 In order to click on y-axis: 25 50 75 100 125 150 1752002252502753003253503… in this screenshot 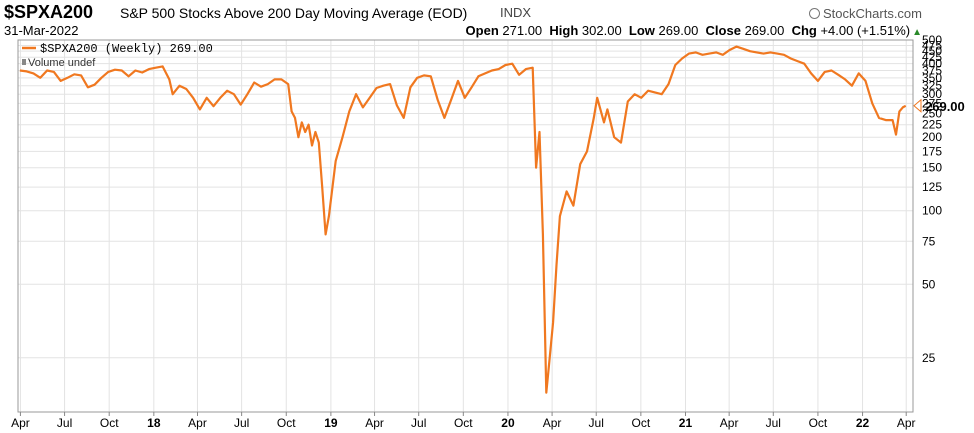, I will do `click(932, 199)`.